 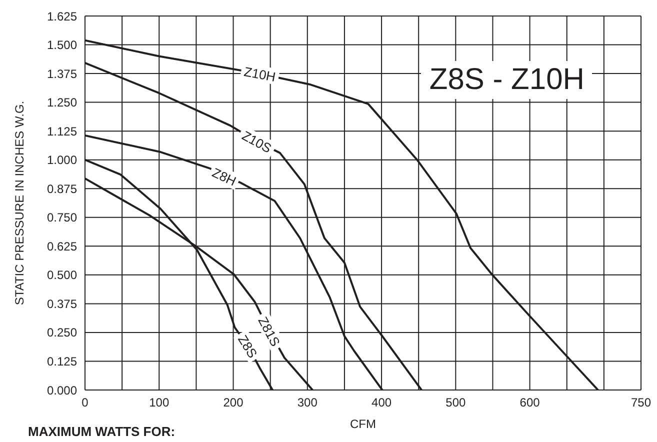 What do you see at coordinates (62, 390) in the screenshot?
I see `y-tick-label: 0.000` at bounding box center [62, 390].